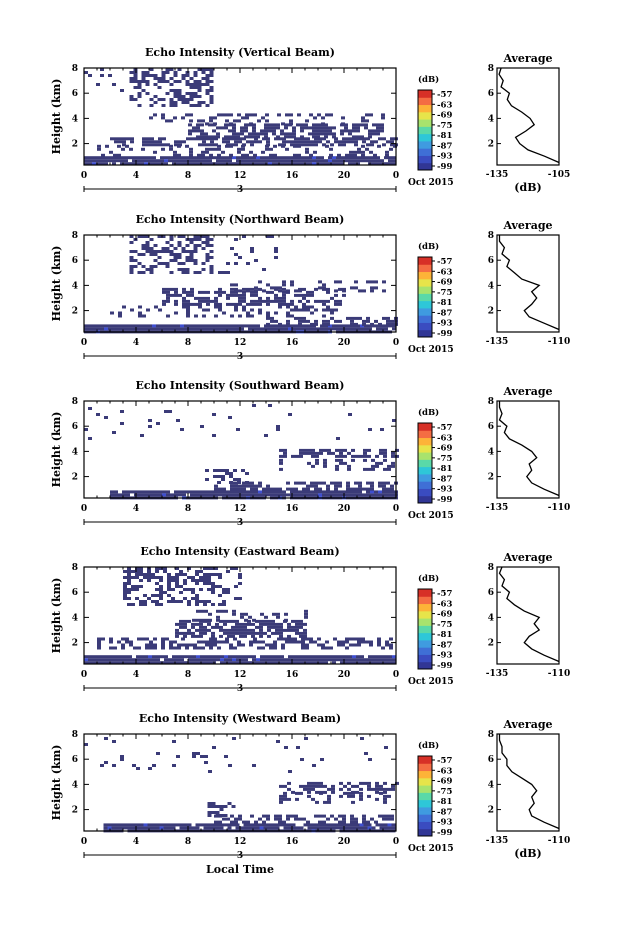 The image size is (617, 929). I want to click on colorbar-segment, so click(425, 290).